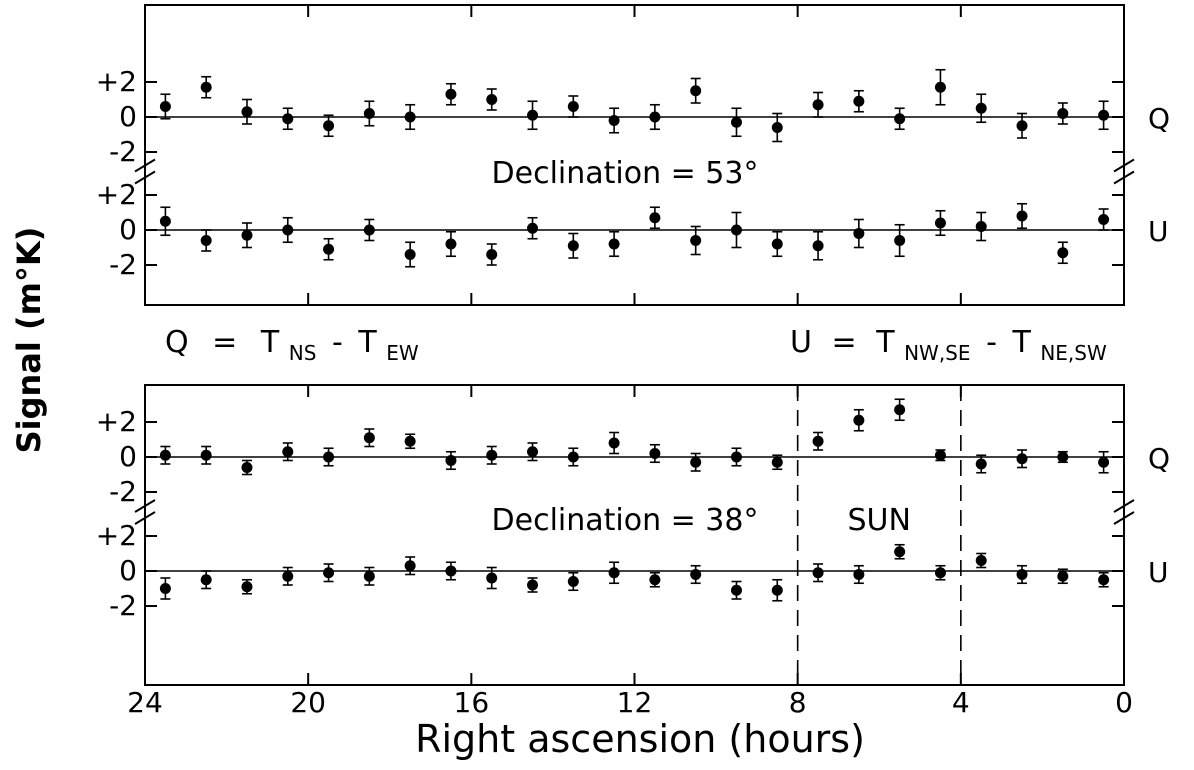 This screenshot has width=1194, height=770. I want to click on x-tick-label: 0, so click(1124, 702).